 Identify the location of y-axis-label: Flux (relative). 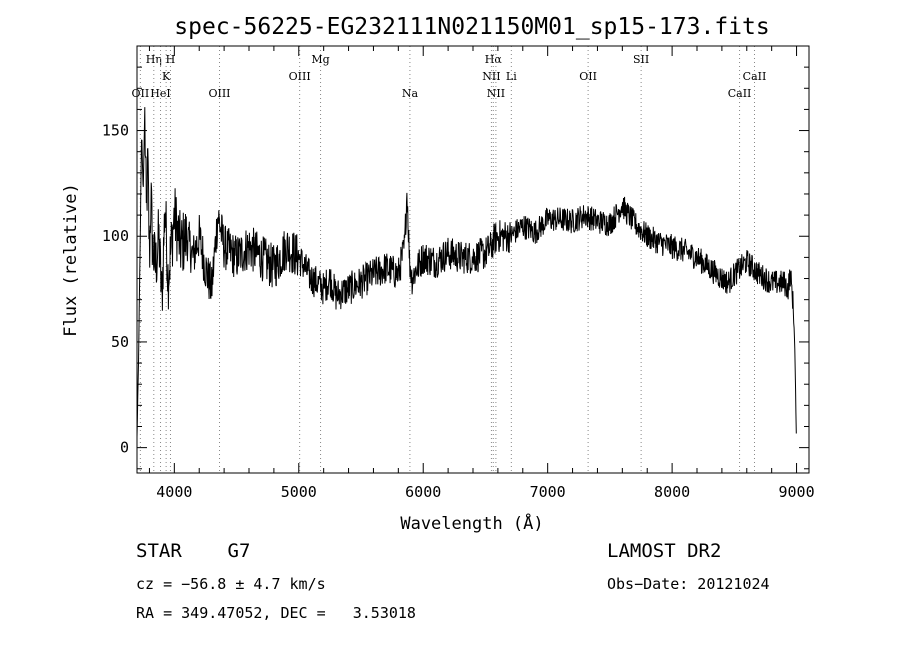
(71, 260).